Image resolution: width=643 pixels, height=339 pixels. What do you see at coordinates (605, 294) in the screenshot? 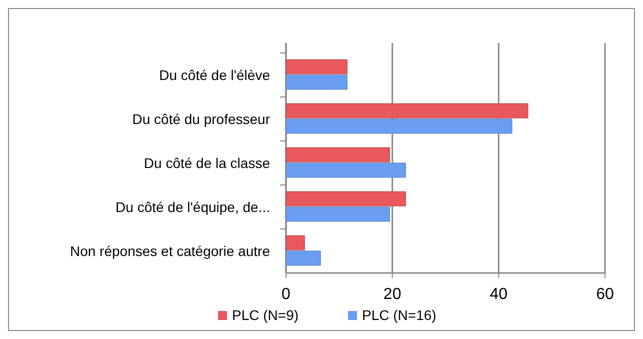
I see `x-tick-label: 60` at bounding box center [605, 294].